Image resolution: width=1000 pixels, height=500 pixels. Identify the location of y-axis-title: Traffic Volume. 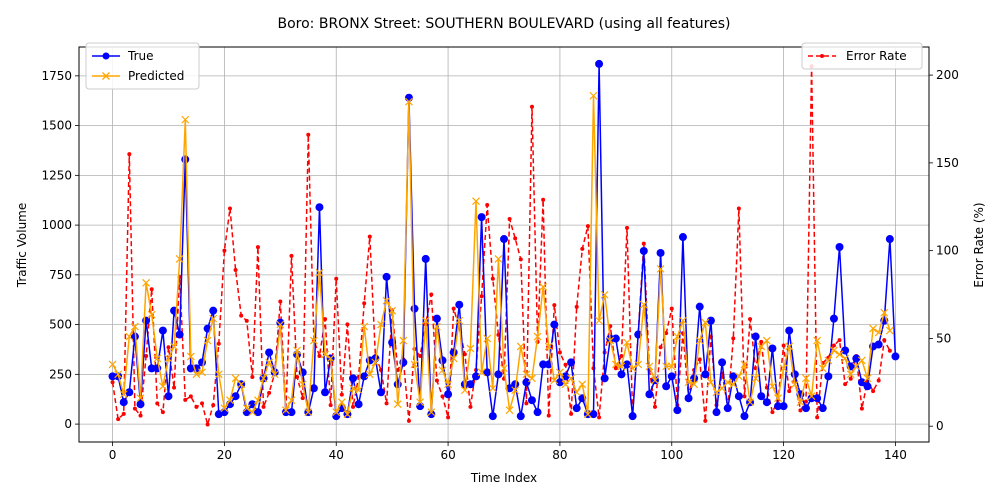
(22, 246).